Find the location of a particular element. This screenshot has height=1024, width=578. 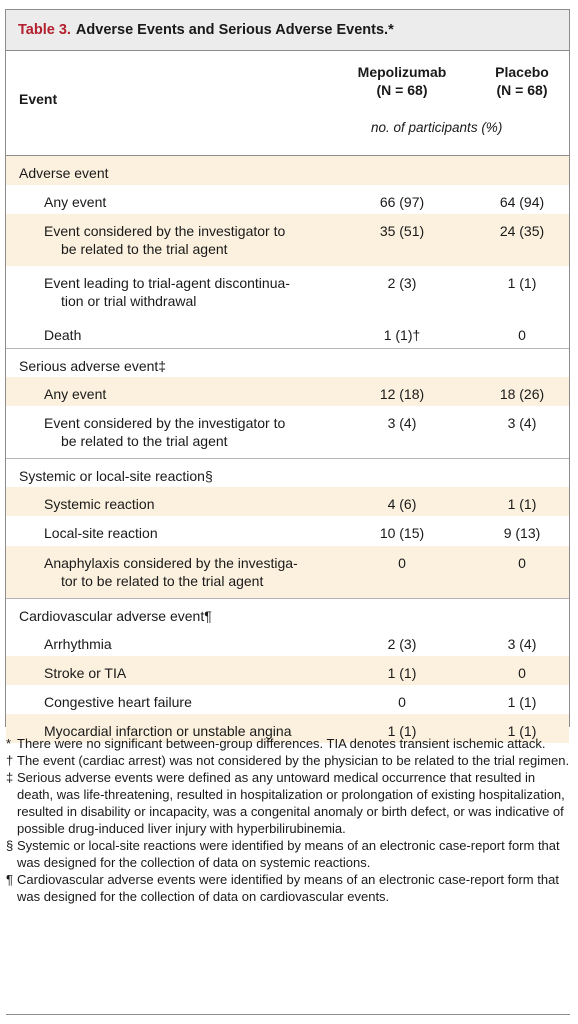

mepolizumab-value: 10 (15) is located at coordinates (402, 533).